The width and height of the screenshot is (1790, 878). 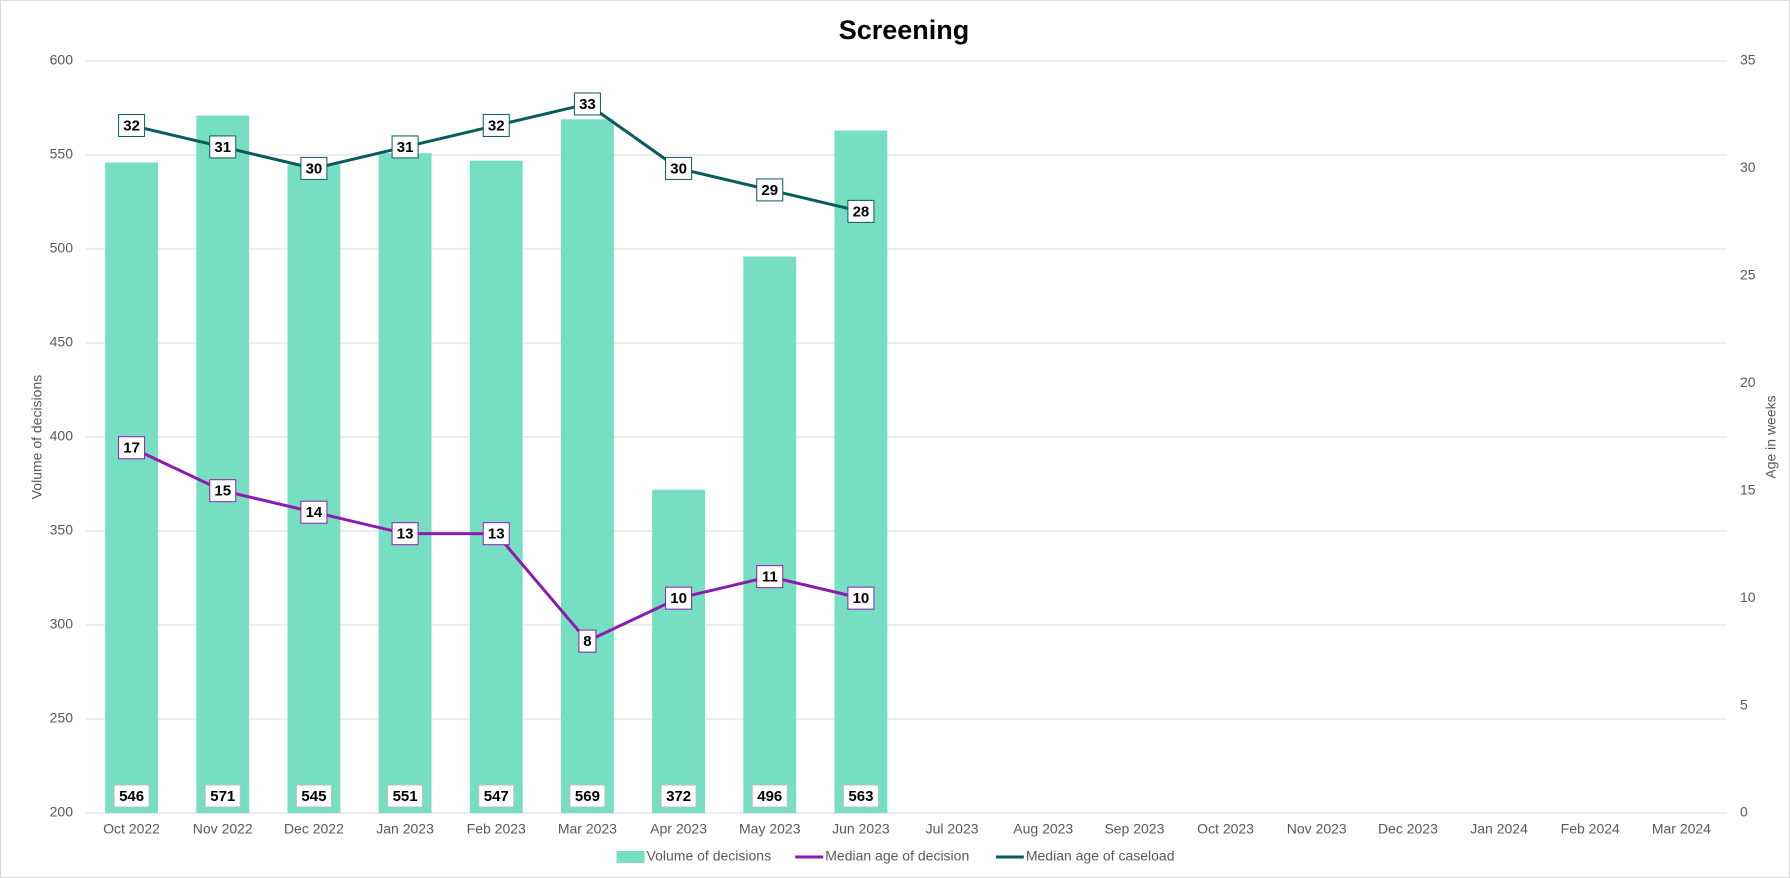 I want to click on x-tick-label: Dec 2022, so click(x=314, y=829).